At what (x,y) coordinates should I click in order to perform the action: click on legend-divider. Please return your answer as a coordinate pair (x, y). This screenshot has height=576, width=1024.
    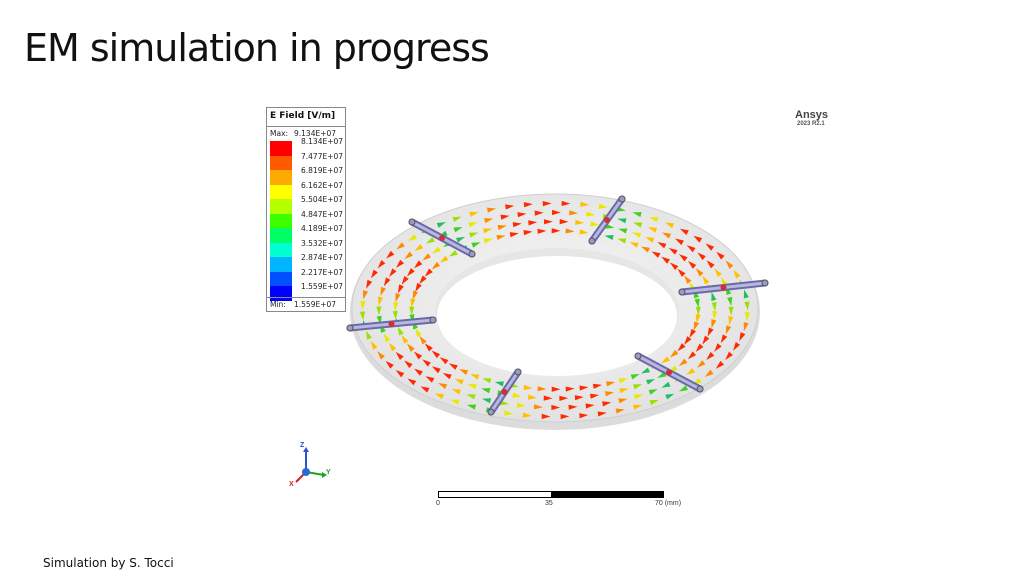
    Looking at the image, I should click on (306, 126).